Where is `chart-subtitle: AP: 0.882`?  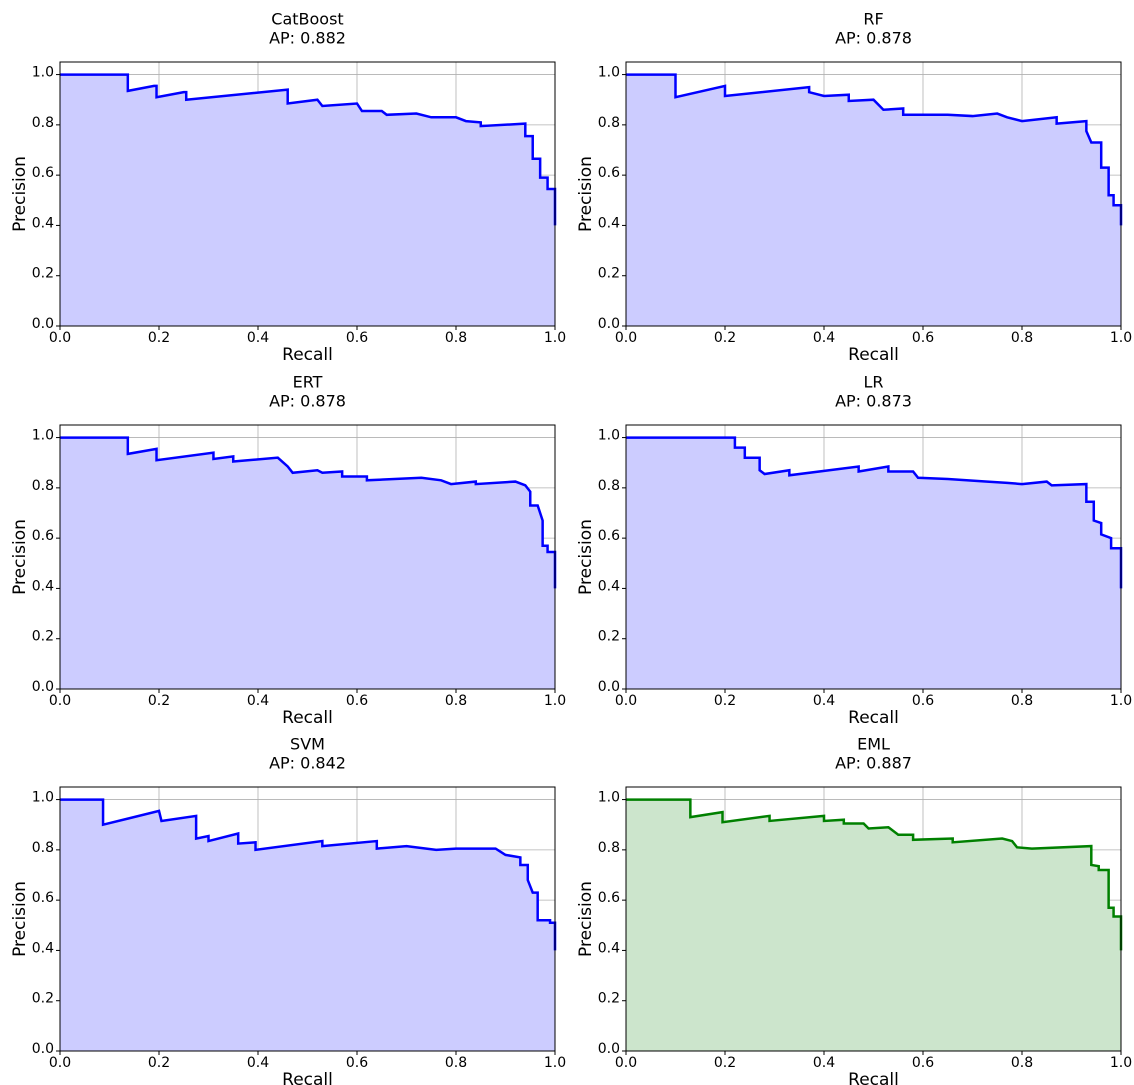
chart-subtitle: AP: 0.882 is located at coordinates (307, 38).